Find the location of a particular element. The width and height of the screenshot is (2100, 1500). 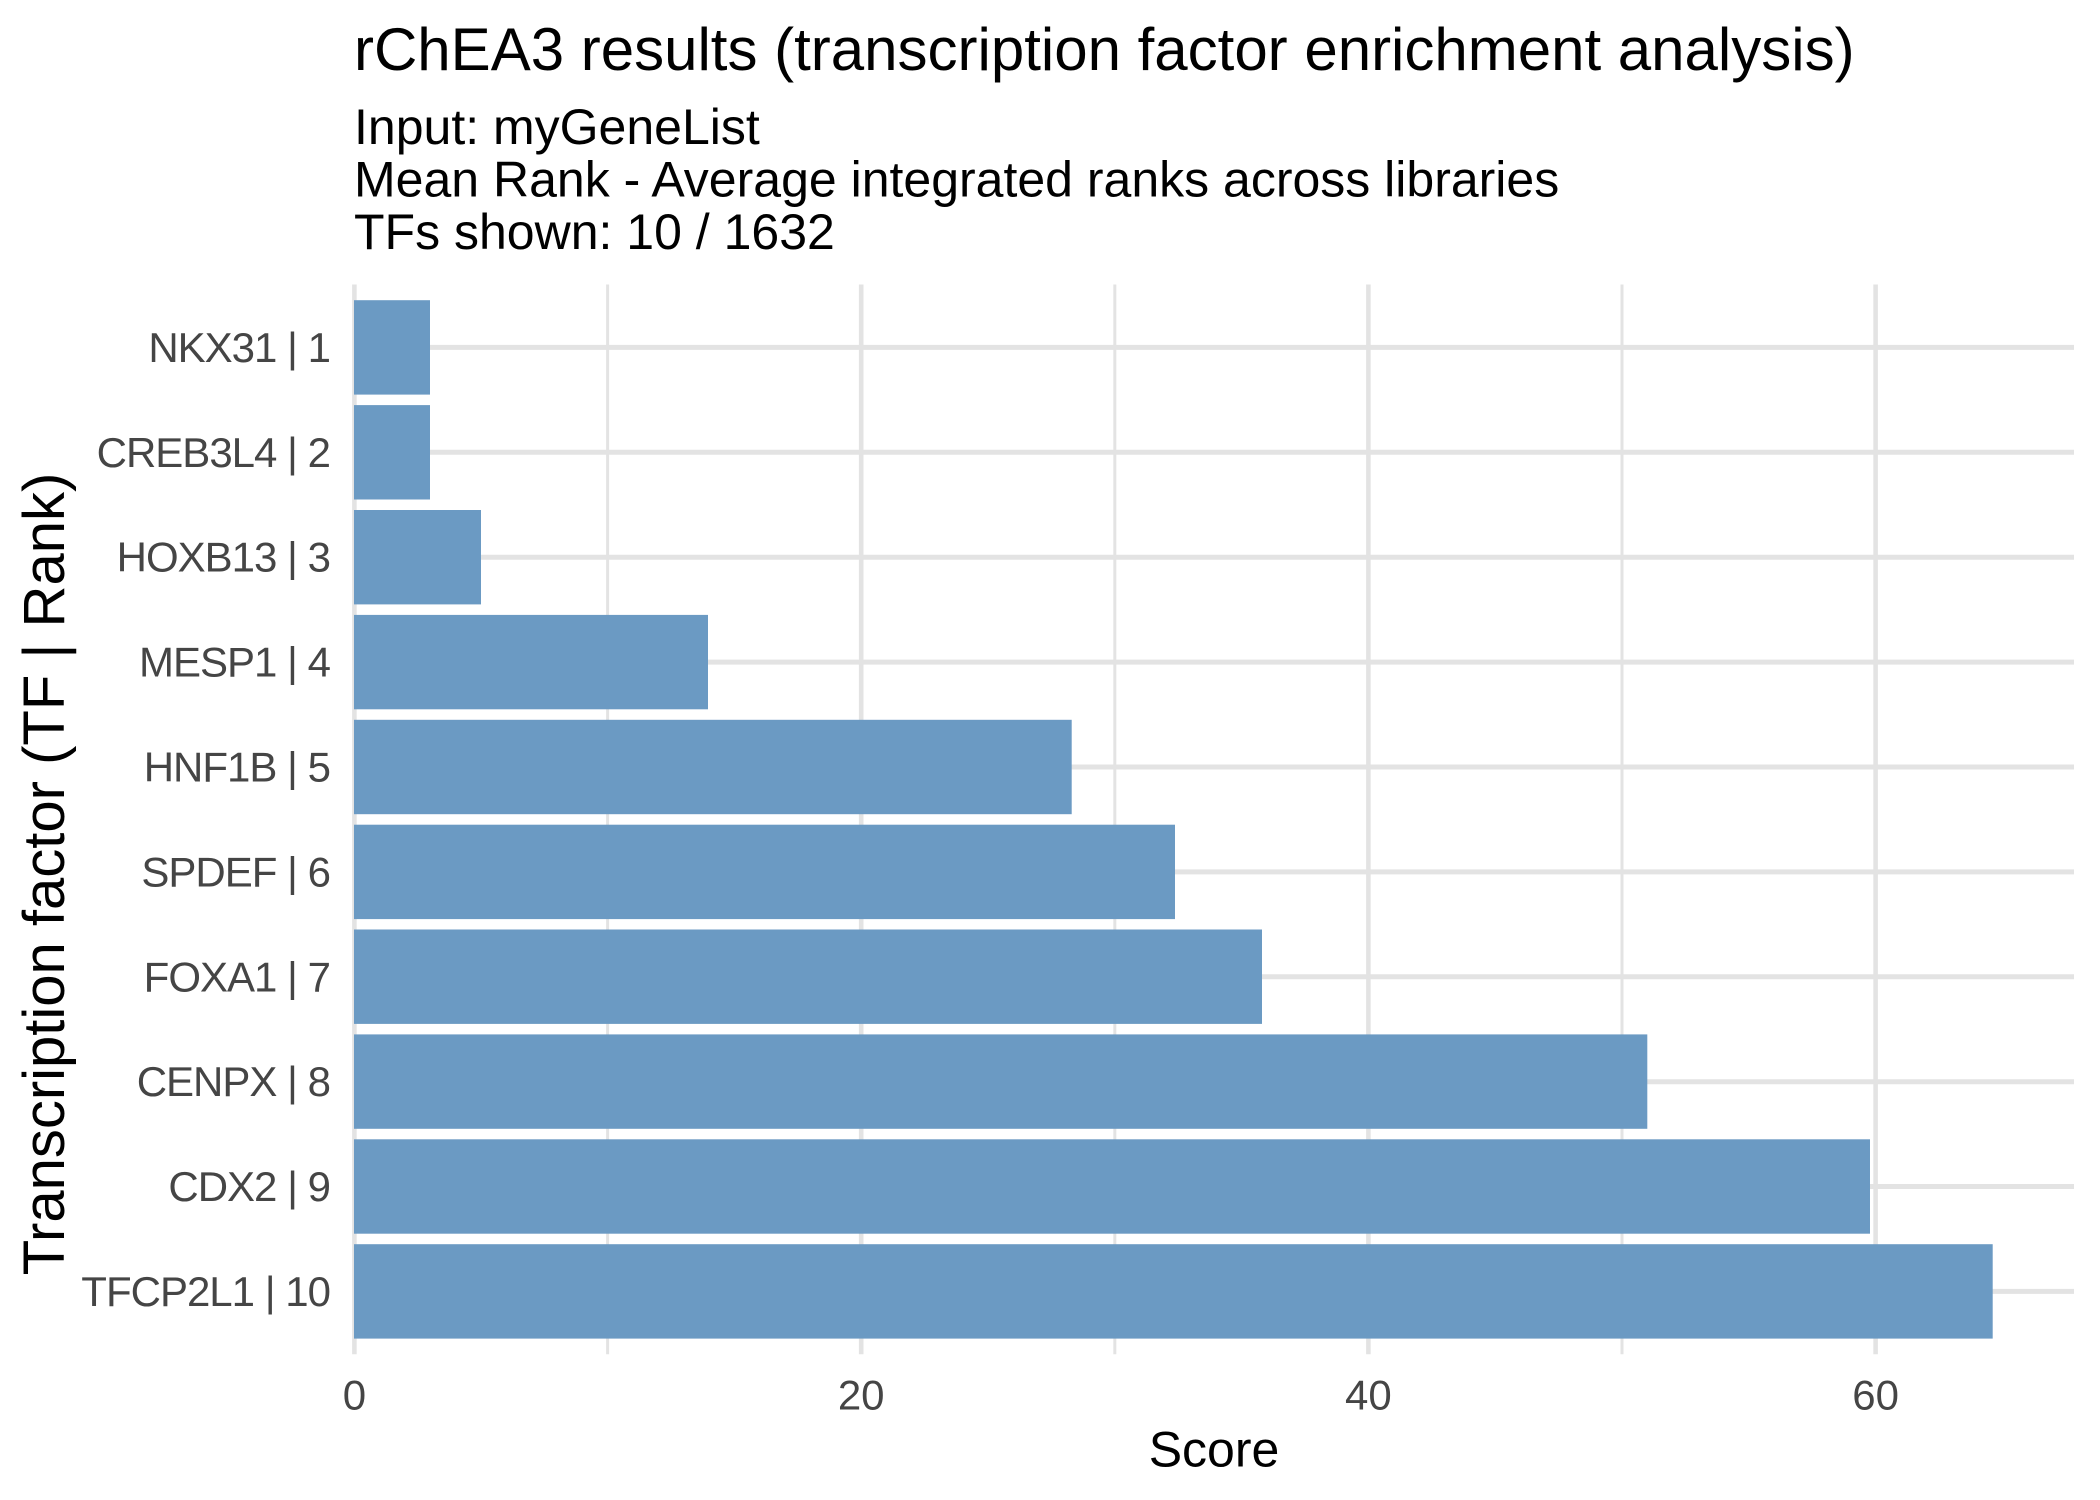

svg-text: TFs shown: 10 / 1632 is located at coordinates (594, 232).